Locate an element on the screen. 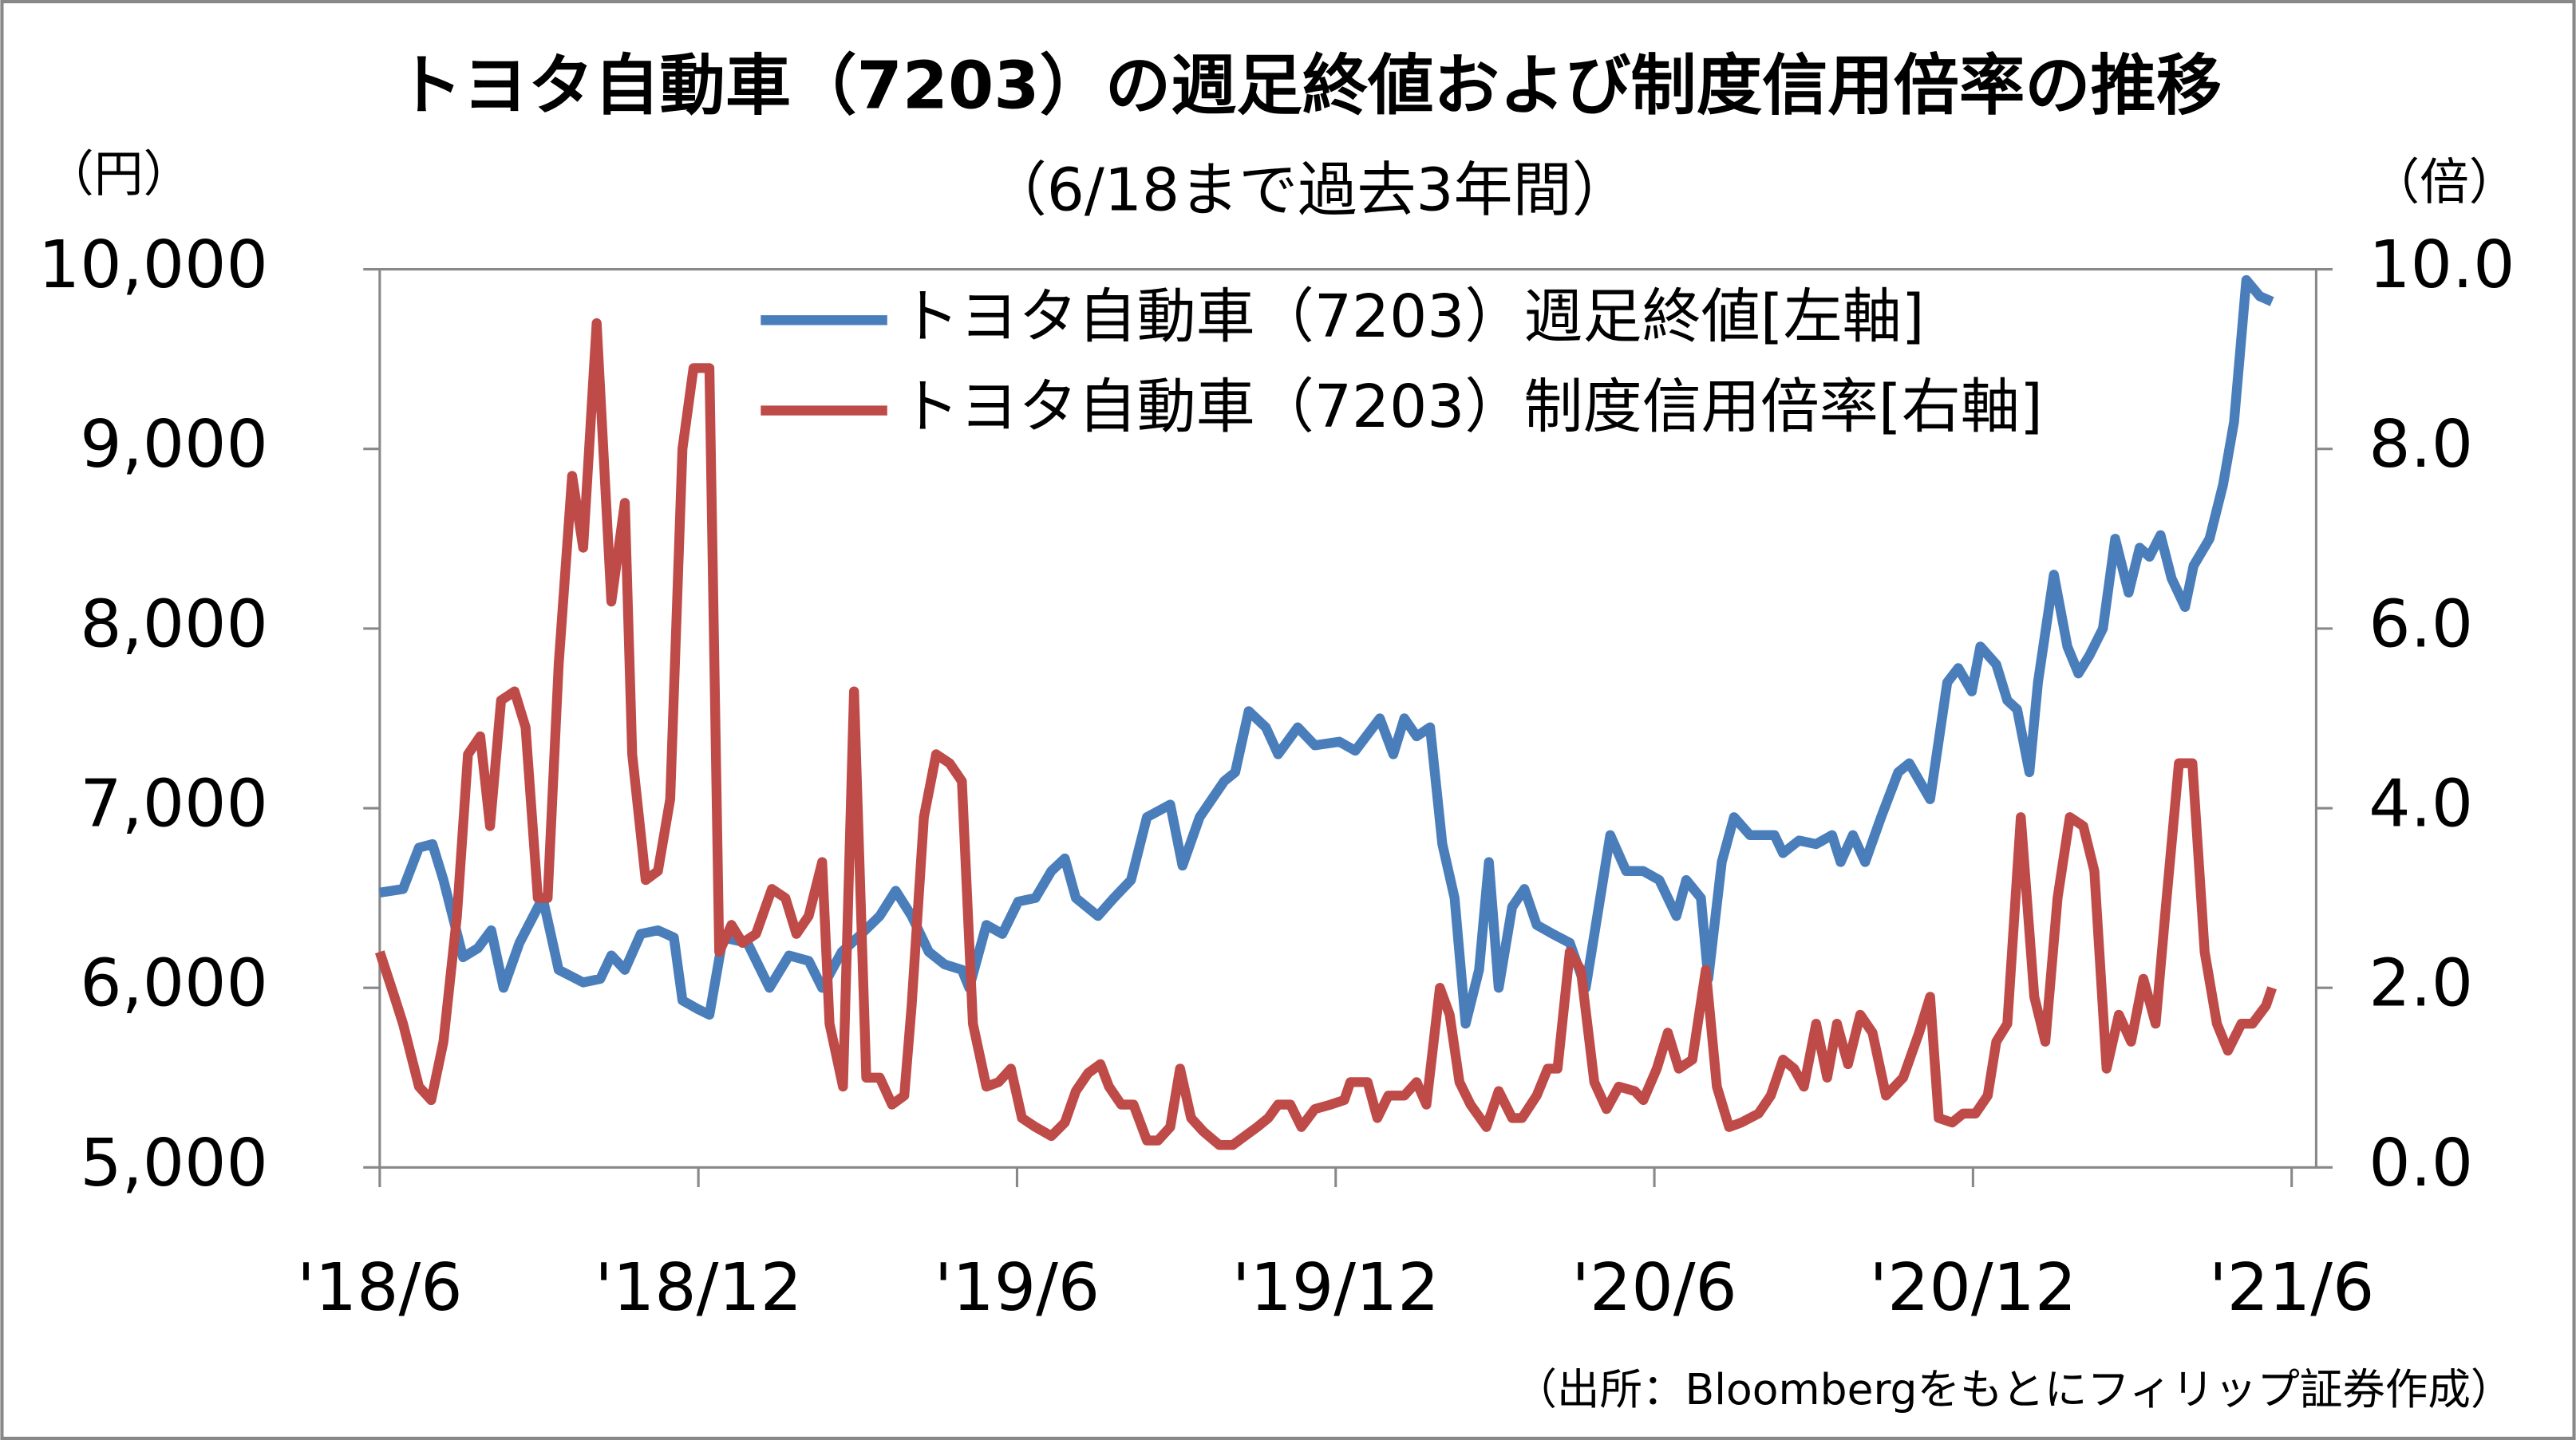  legend-label: トヨタ自動車（7203）週足終値[左軸] is located at coordinates (1412, 317).